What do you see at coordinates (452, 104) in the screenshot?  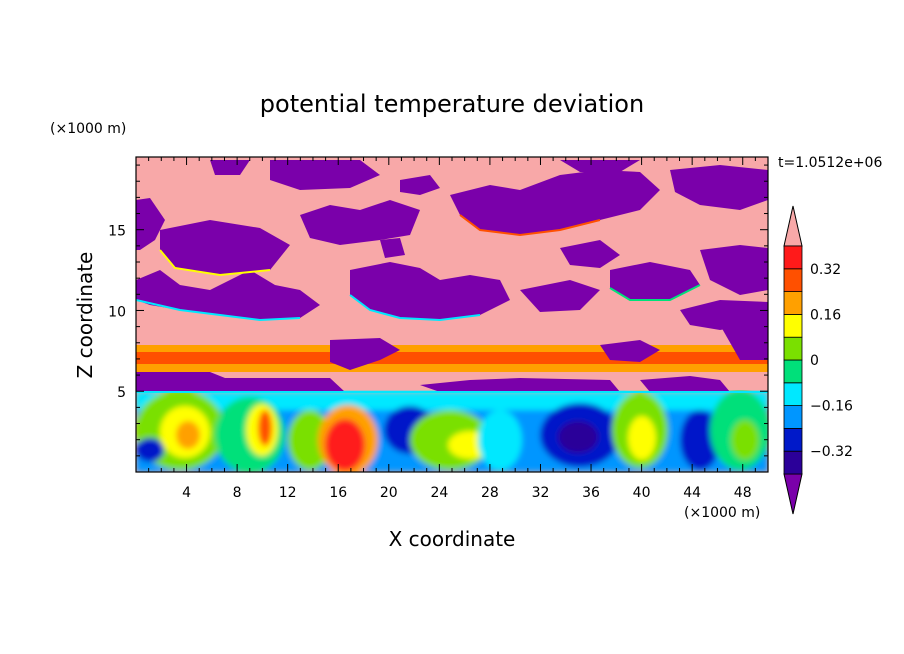 I see `chart-title: potential temperature deviation` at bounding box center [452, 104].